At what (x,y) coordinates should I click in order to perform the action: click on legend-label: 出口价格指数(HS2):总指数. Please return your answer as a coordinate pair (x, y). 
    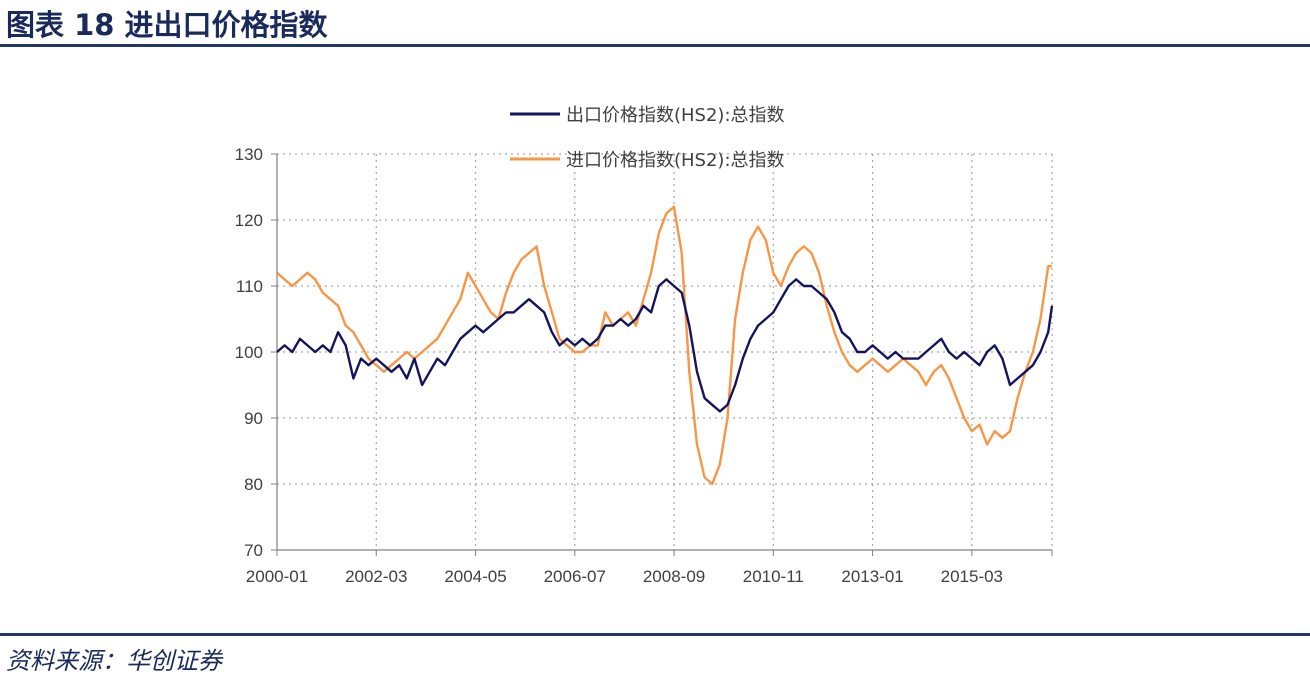
    Looking at the image, I should click on (675, 115).